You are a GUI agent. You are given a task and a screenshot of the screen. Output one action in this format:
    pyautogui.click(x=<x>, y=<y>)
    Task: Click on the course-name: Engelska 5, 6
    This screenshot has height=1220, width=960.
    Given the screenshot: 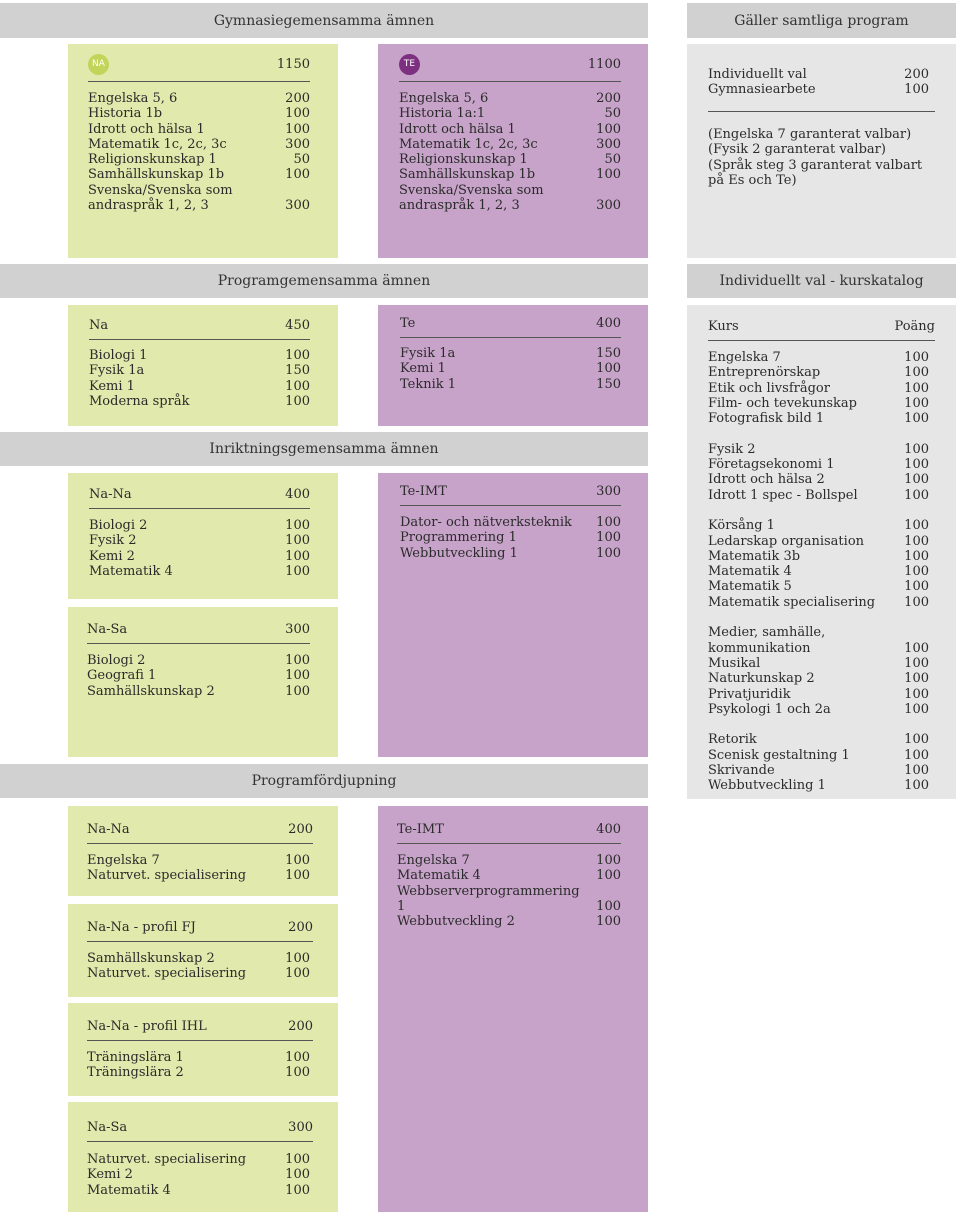 What is the action you would take?
    pyautogui.click(x=444, y=98)
    